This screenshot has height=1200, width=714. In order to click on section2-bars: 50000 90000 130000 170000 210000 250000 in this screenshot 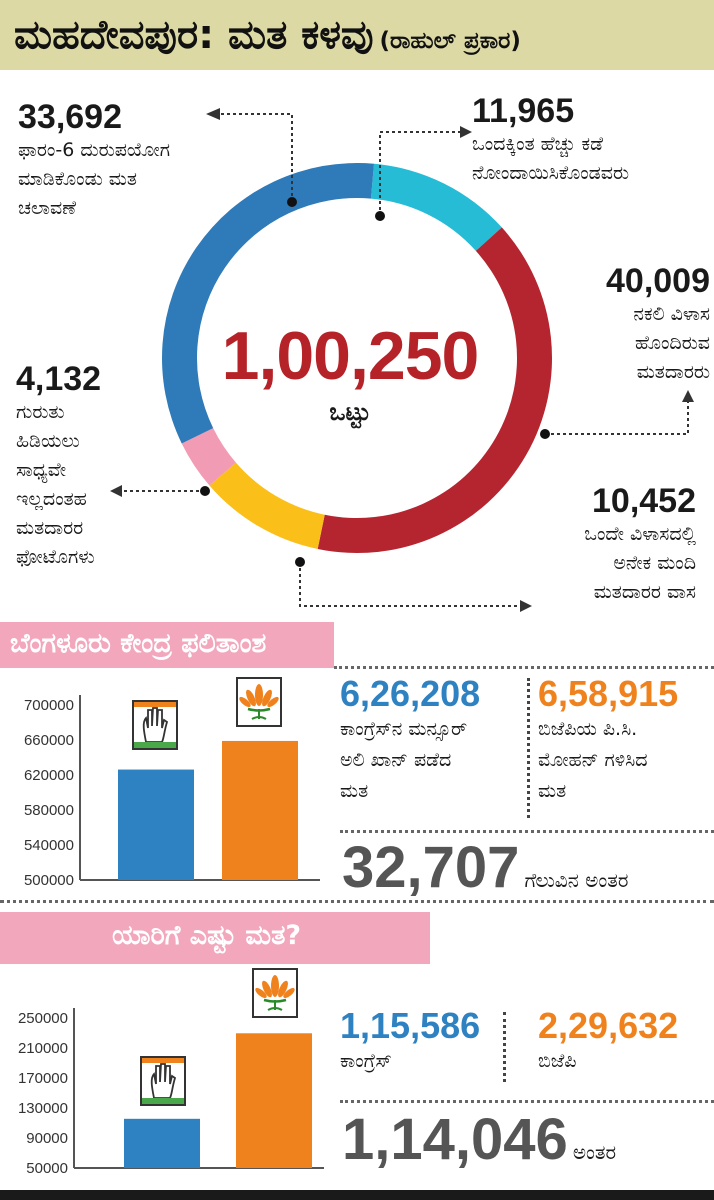, I will do `click(171, 1092)`.